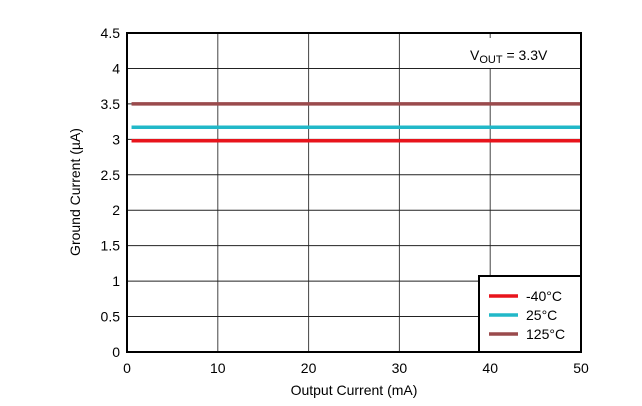 The image size is (642, 406). Describe the element at coordinates (75, 192) in the screenshot. I see `y-axis-label: Ground Current (µA)` at that location.